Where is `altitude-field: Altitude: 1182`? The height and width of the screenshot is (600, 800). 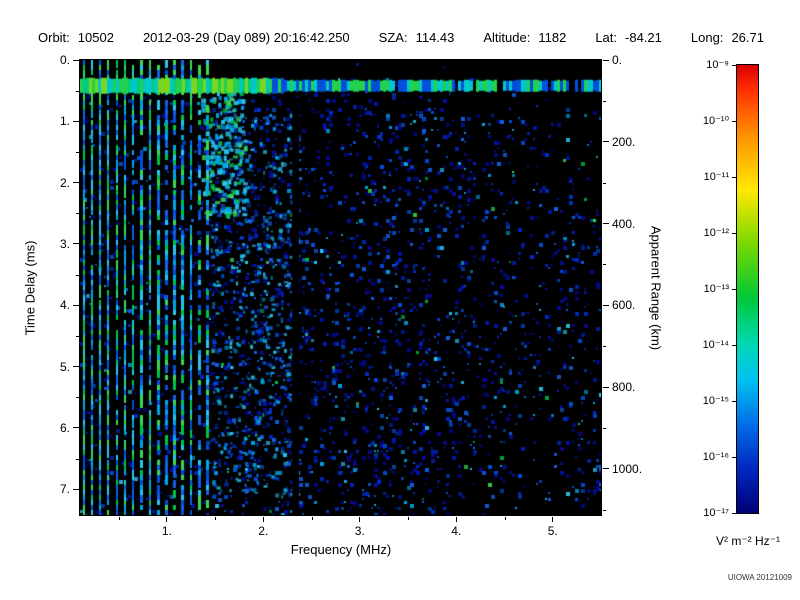 altitude-field: Altitude: 1182 is located at coordinates (524, 37).